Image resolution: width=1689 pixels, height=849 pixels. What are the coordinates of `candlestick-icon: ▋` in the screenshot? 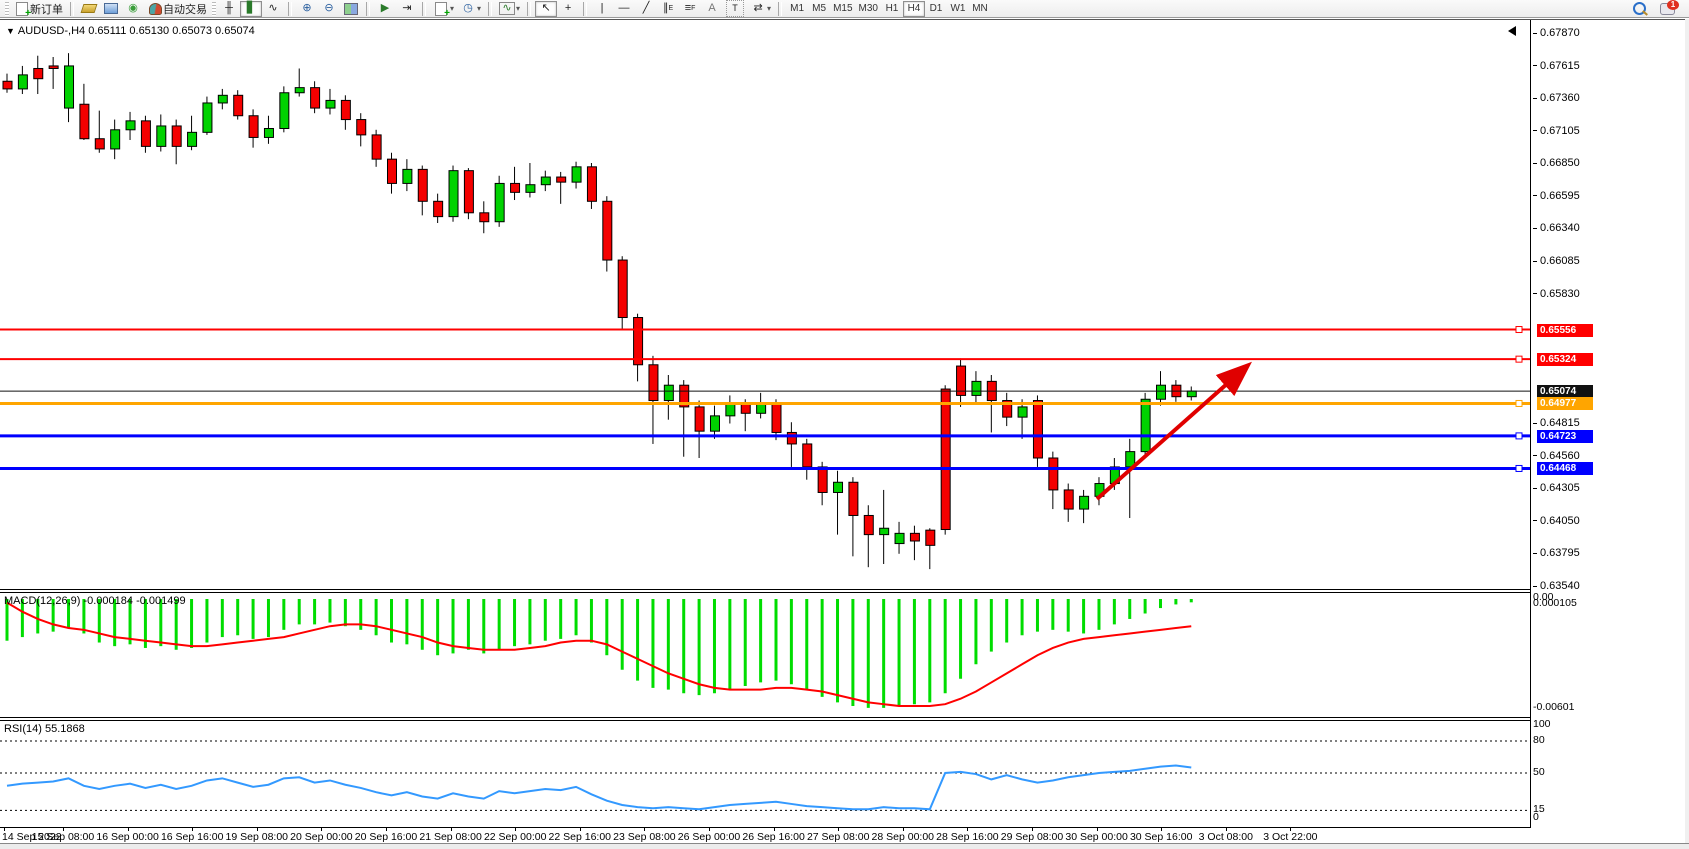 It's located at (251, 8).